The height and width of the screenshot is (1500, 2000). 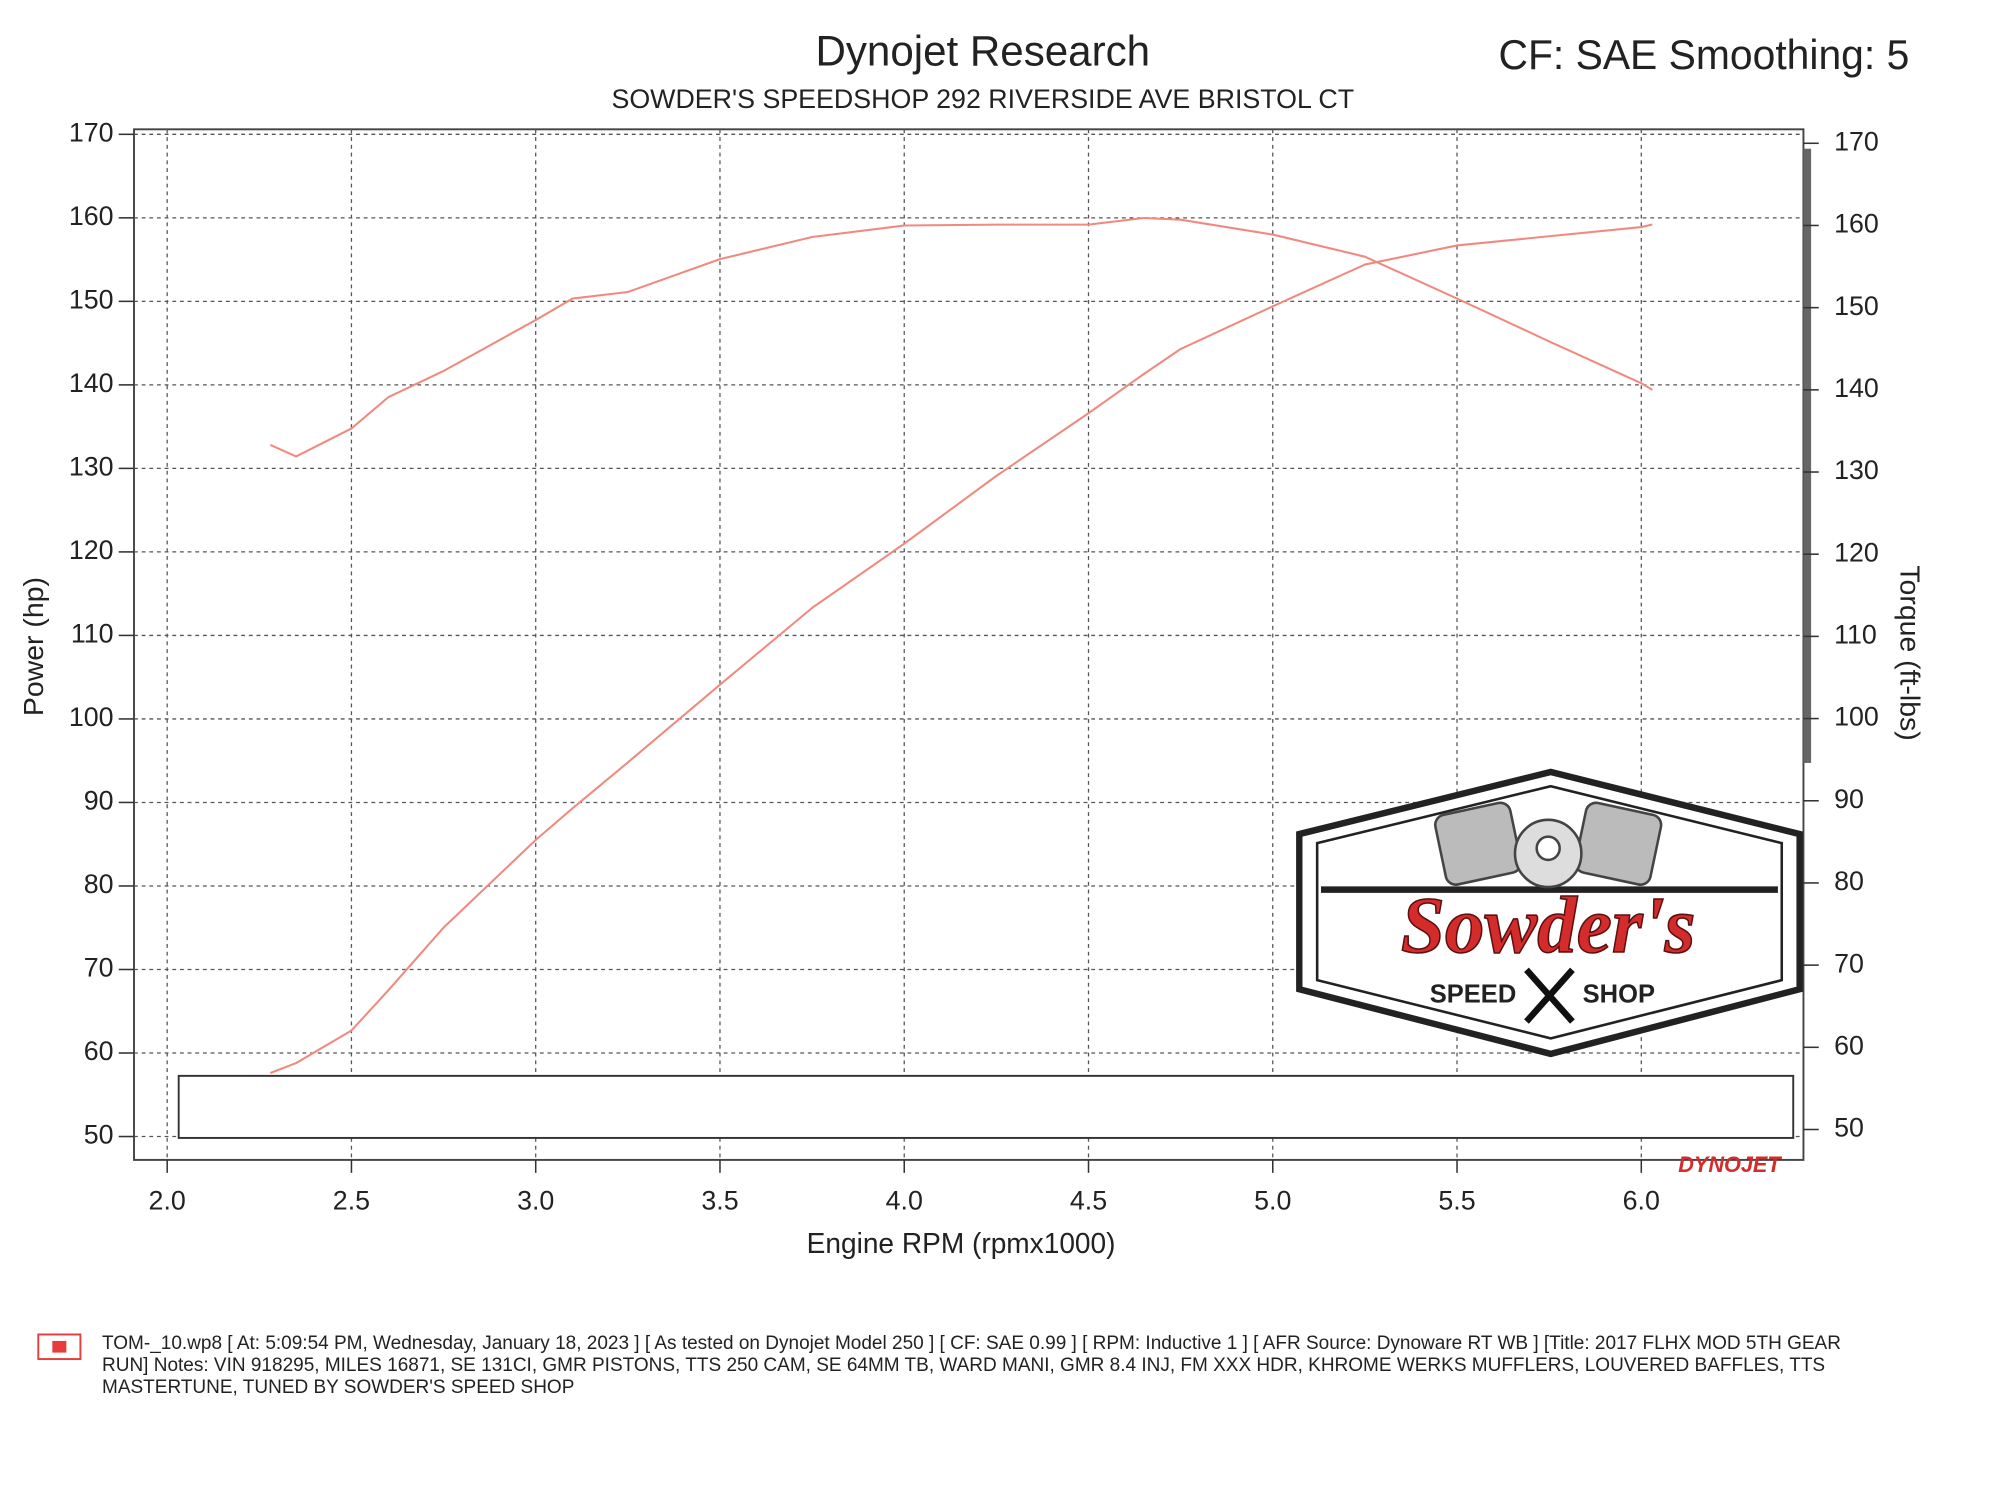 I want to click on y-tick-label: 110, so click(x=92, y=633).